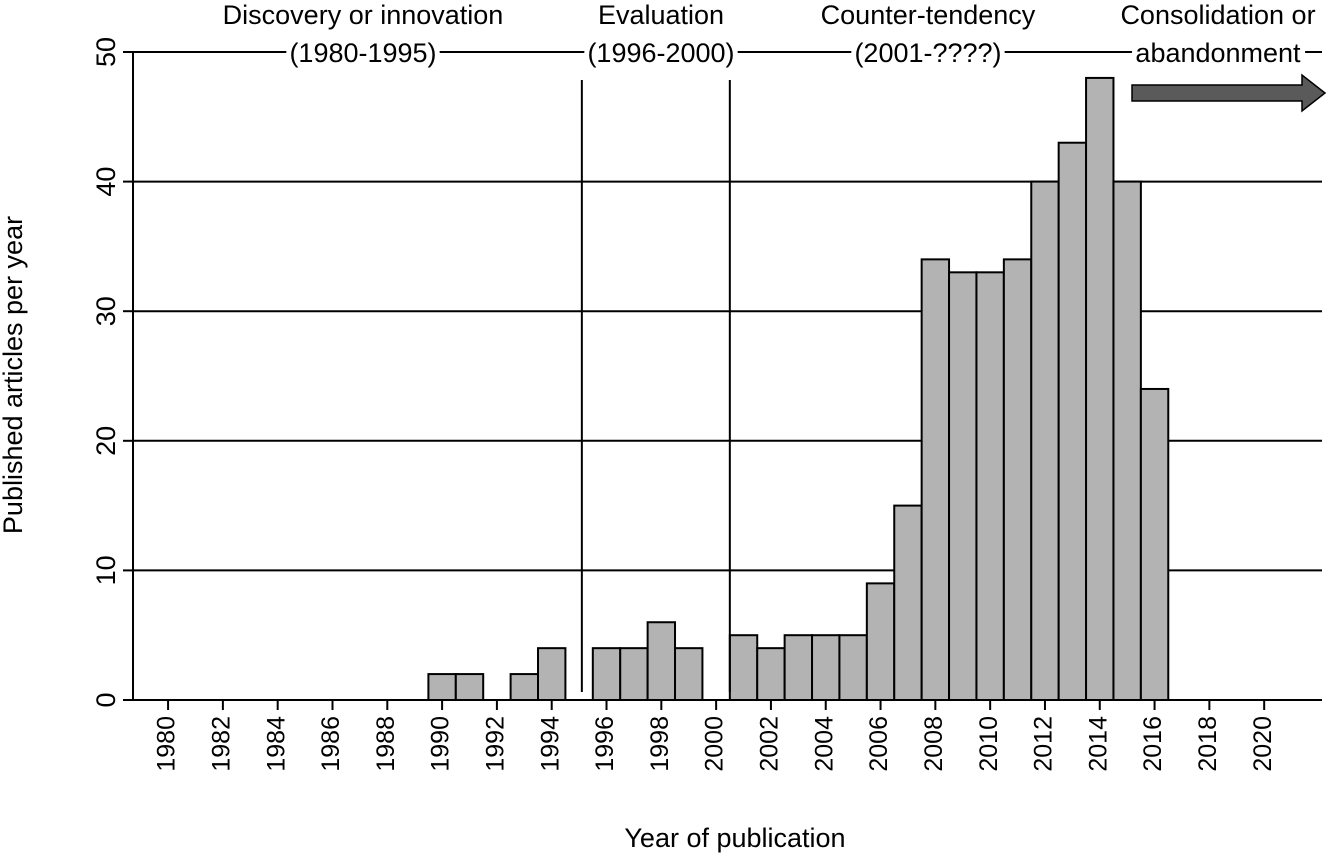  What do you see at coordinates (441, 744) in the screenshot?
I see `x-tick-label: 1990` at bounding box center [441, 744].